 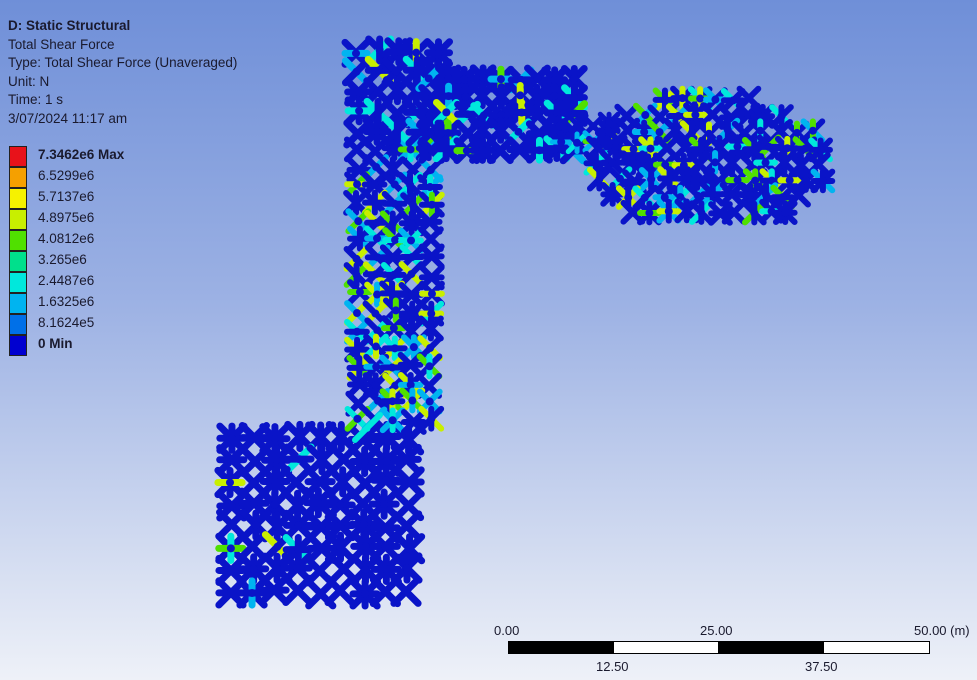 I want to click on legend-label: 4.8975e6, so click(x=66, y=217).